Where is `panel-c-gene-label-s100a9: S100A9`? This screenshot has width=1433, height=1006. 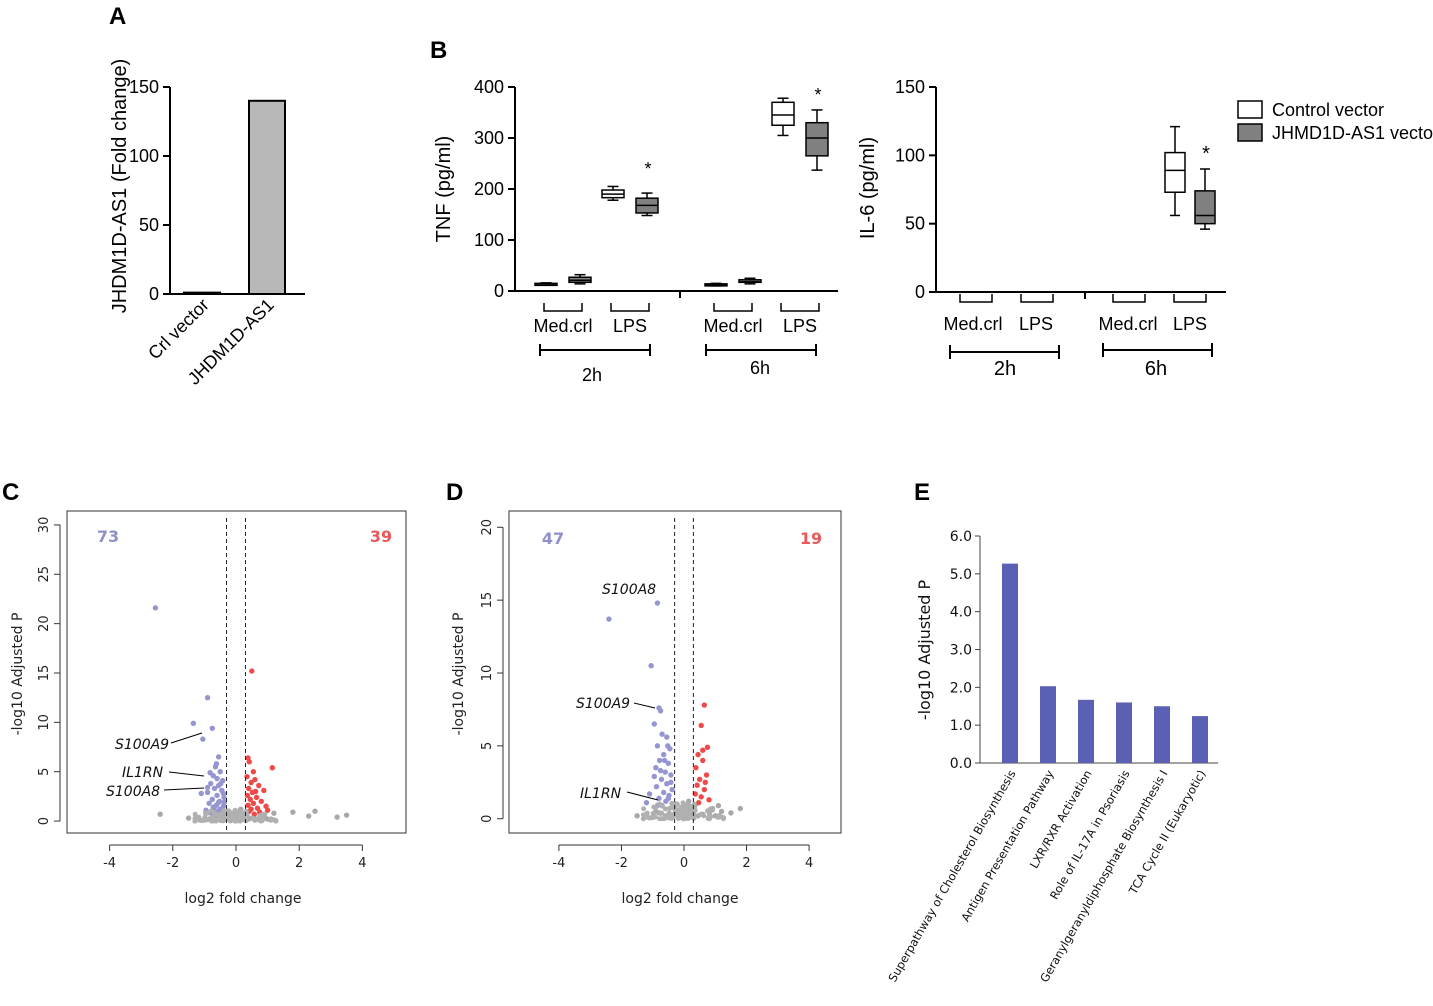 panel-c-gene-label-s100a9: S100A9 is located at coordinates (142, 745).